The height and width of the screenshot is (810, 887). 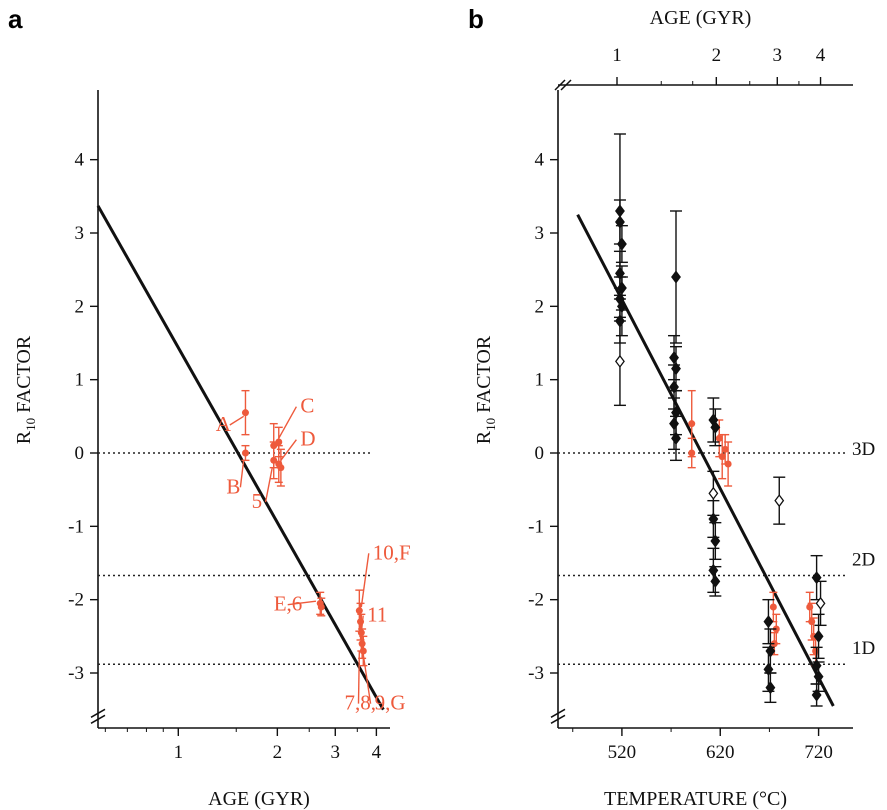 What do you see at coordinates (701, 18) in the screenshot?
I see `top-x-axis-title: AGE (GYR)` at bounding box center [701, 18].